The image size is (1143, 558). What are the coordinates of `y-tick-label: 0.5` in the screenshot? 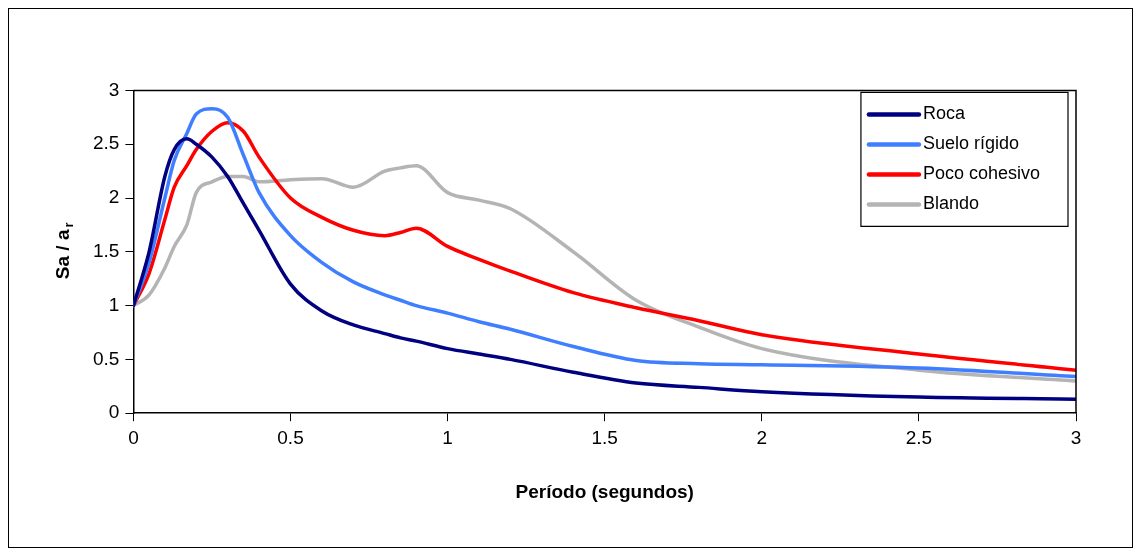 It's located at (106, 358).